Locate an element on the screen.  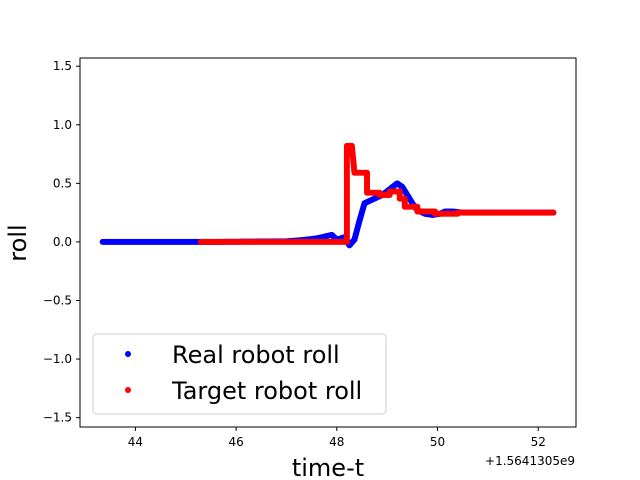
x-offset-label: +1.5641305e9 is located at coordinates (530, 461).